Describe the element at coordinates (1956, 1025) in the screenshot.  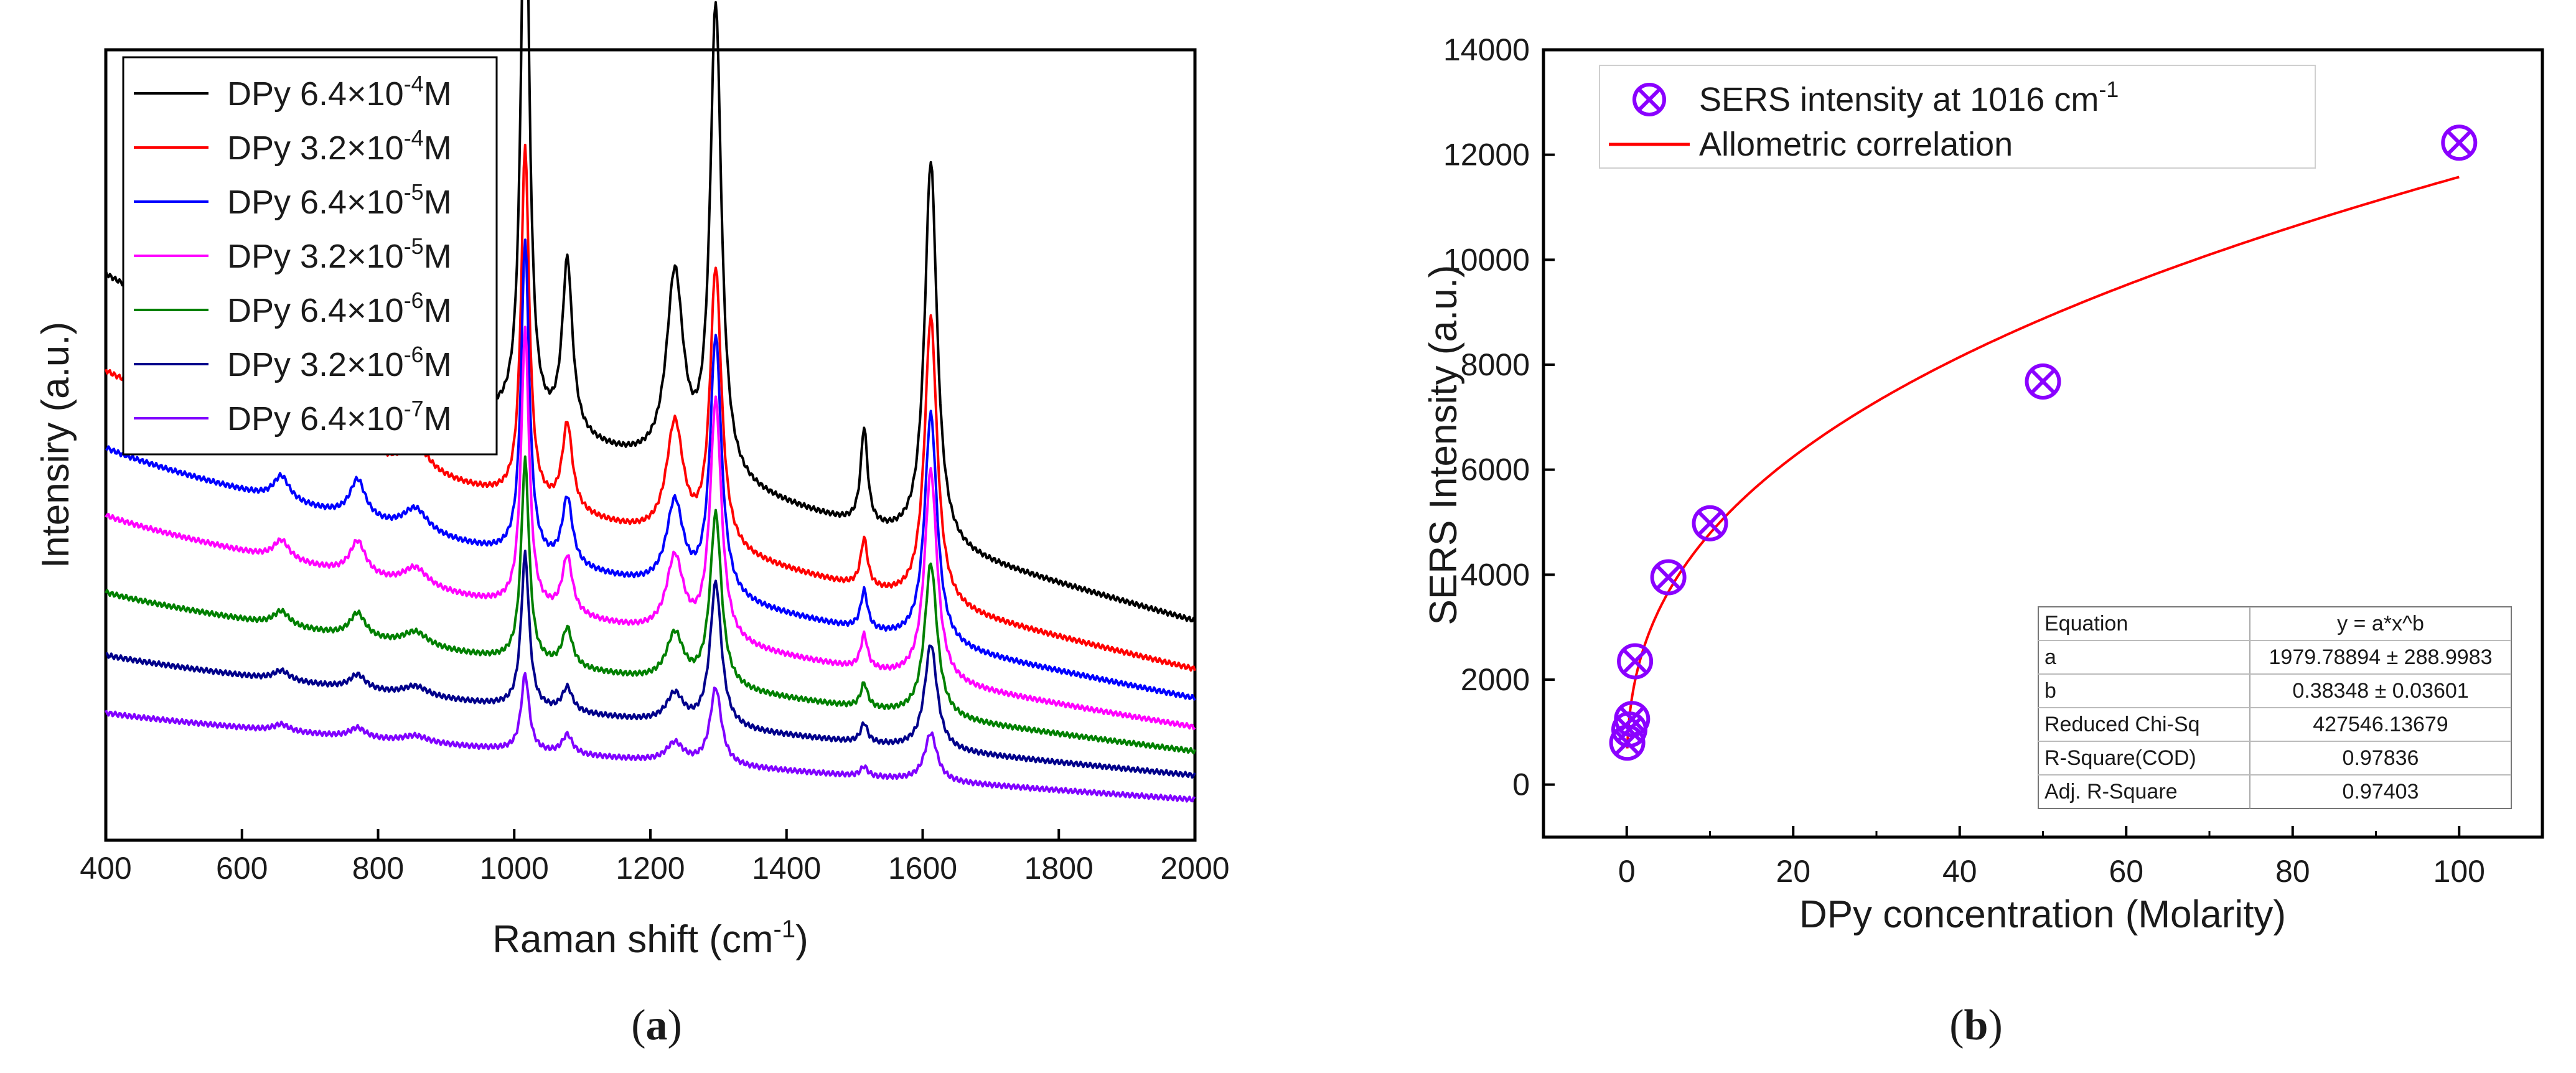
I see `panel-b-caption-open: (` at that location.